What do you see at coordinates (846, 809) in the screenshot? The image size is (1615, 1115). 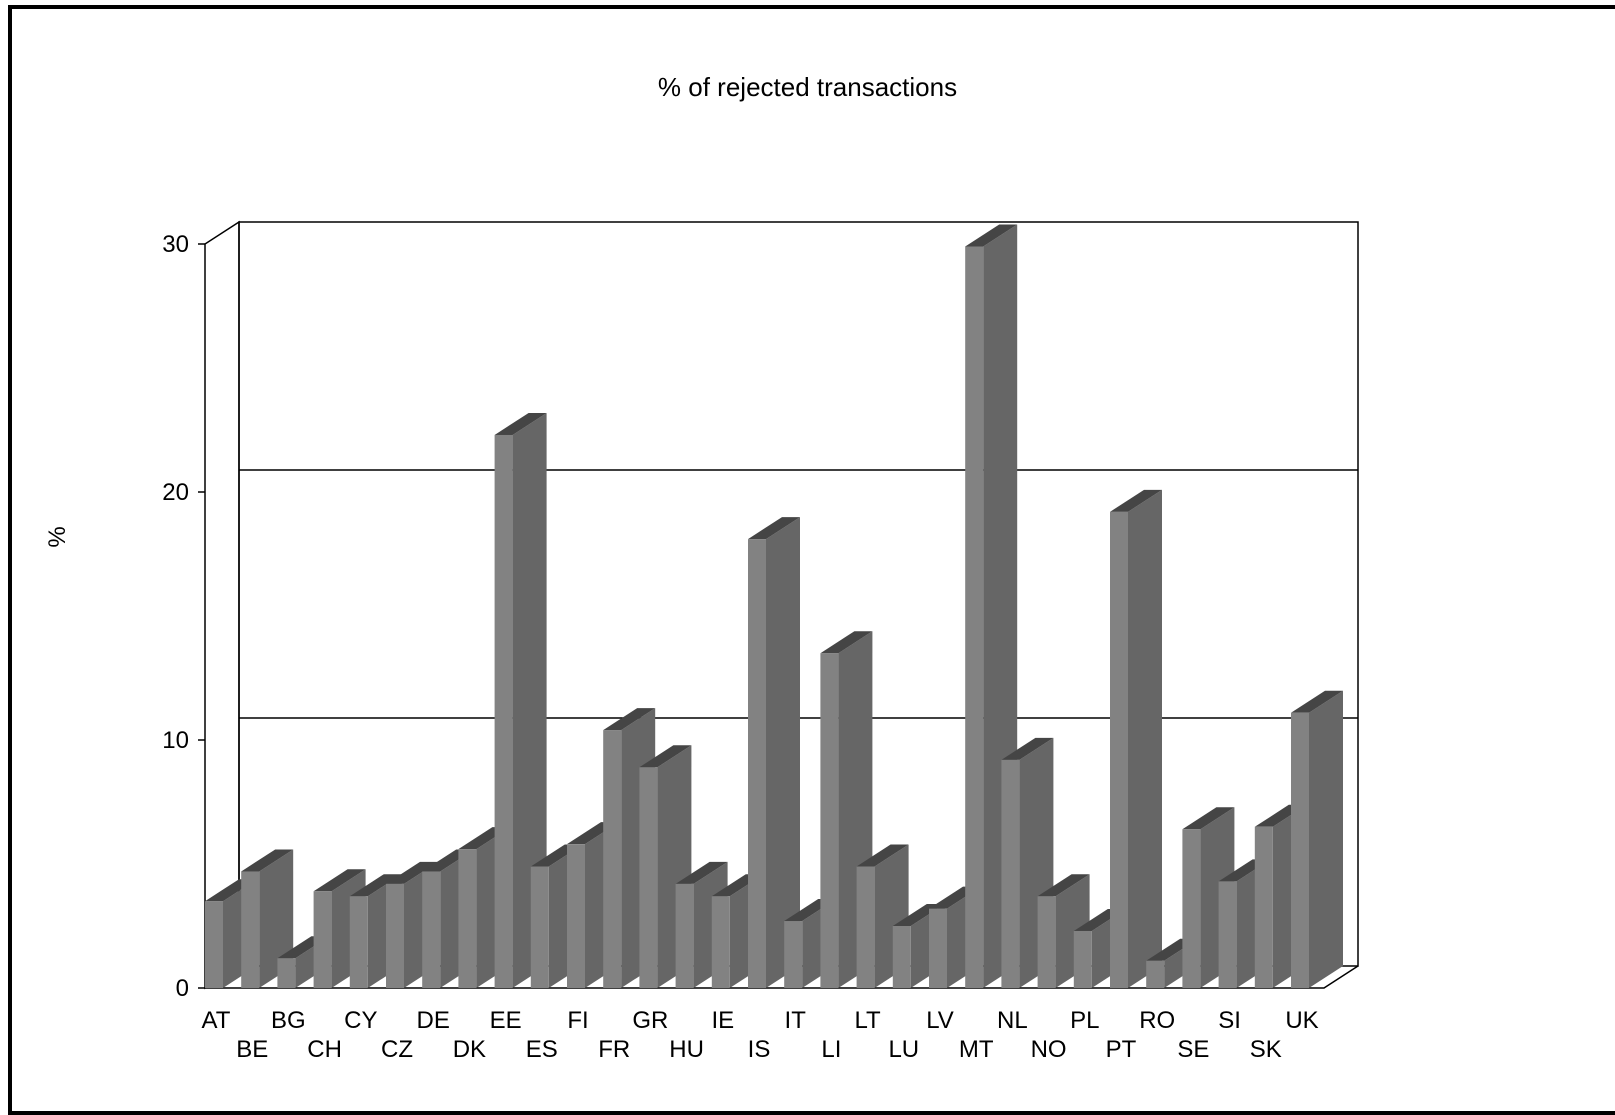 I see `bar-li` at bounding box center [846, 809].